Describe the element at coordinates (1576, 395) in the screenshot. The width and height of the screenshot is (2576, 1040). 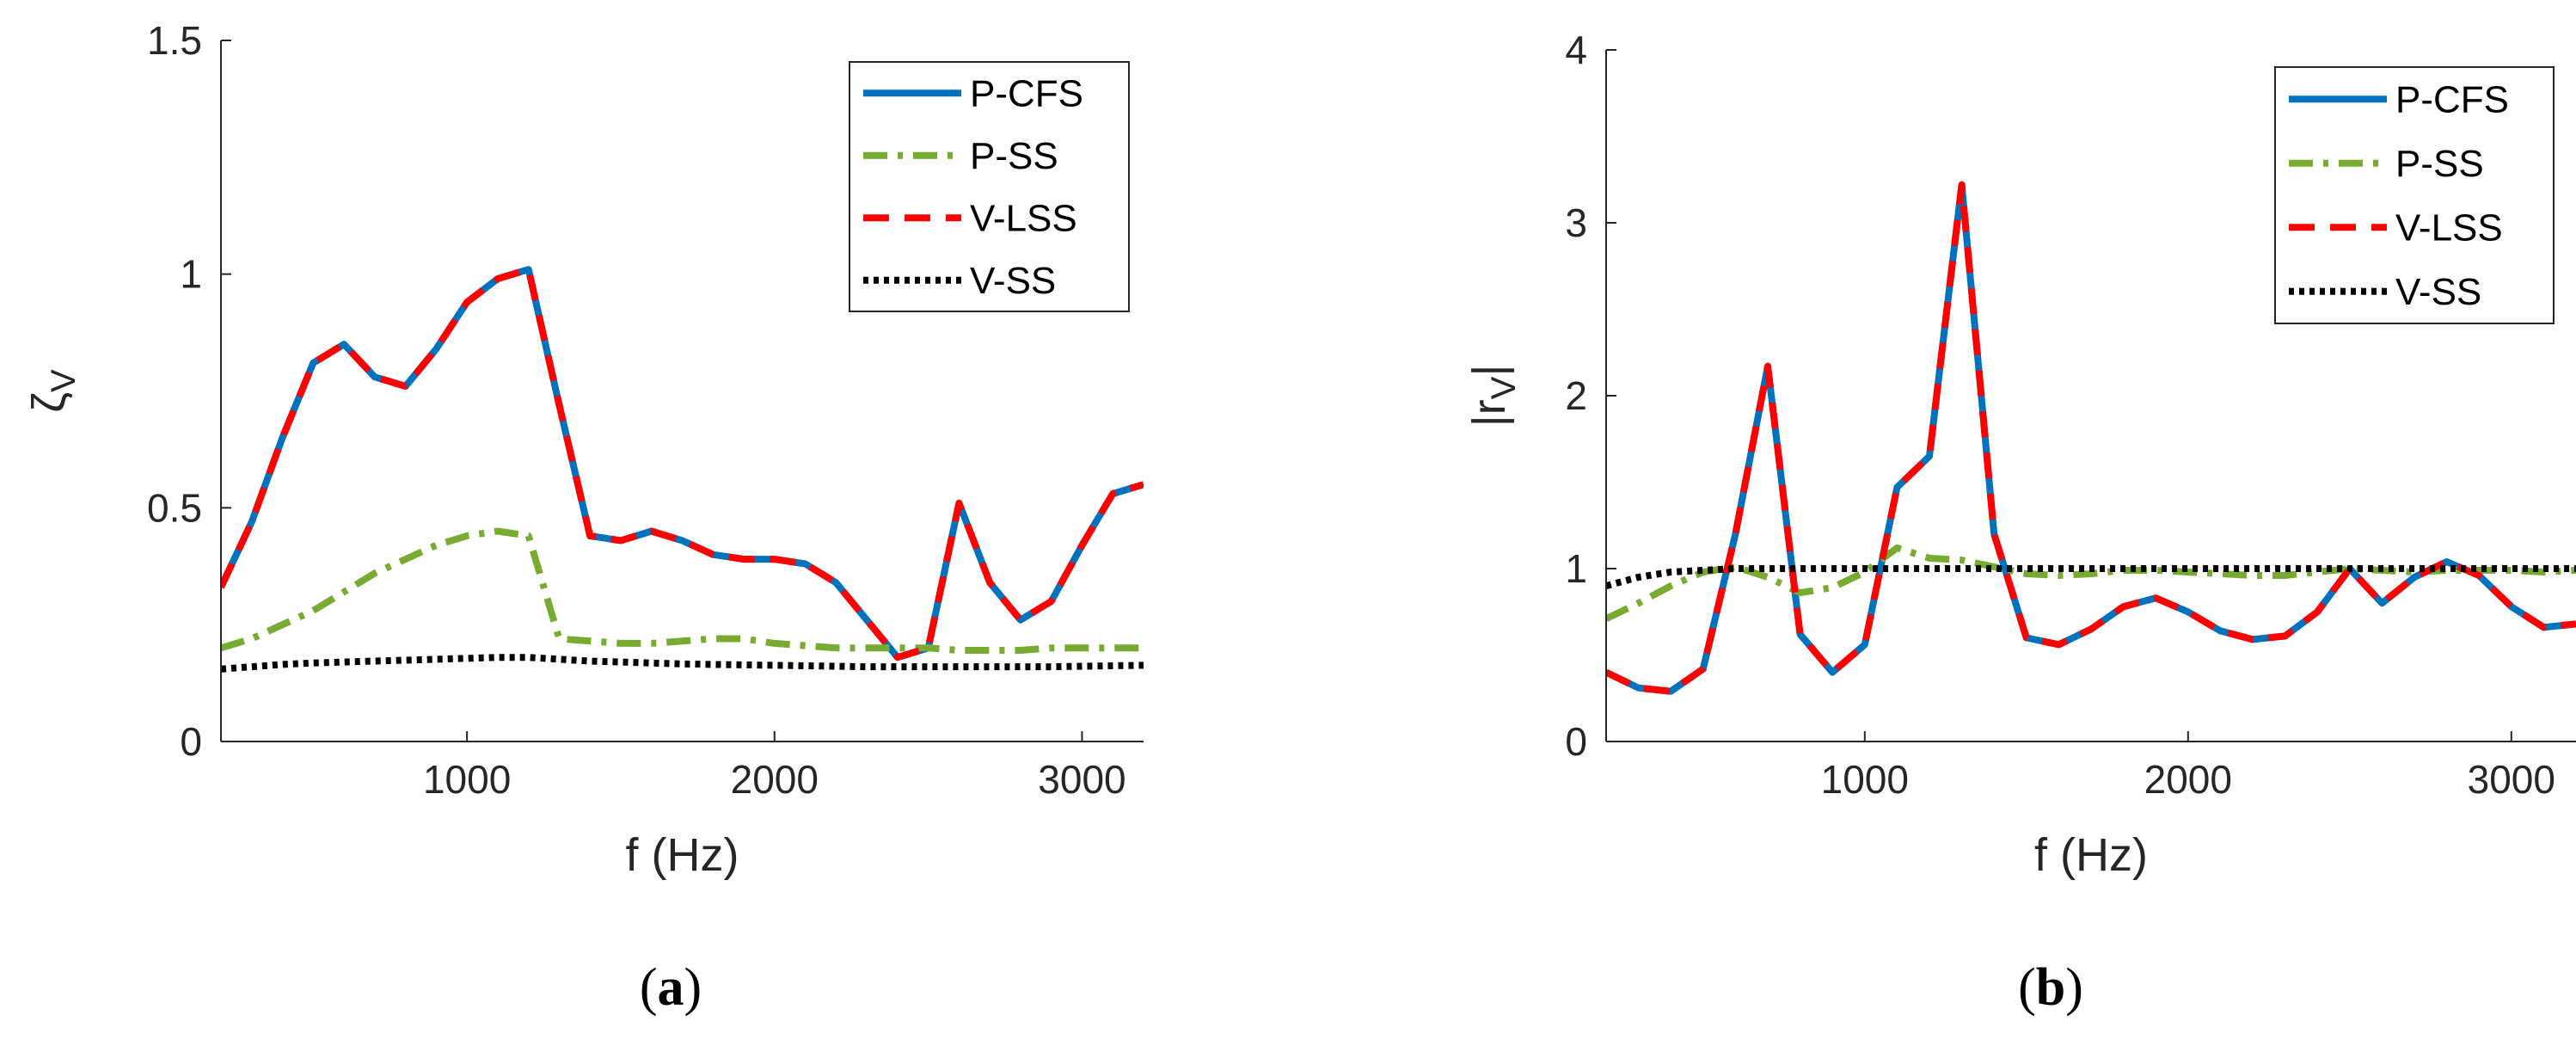
I see `y-tick-label: 2` at that location.